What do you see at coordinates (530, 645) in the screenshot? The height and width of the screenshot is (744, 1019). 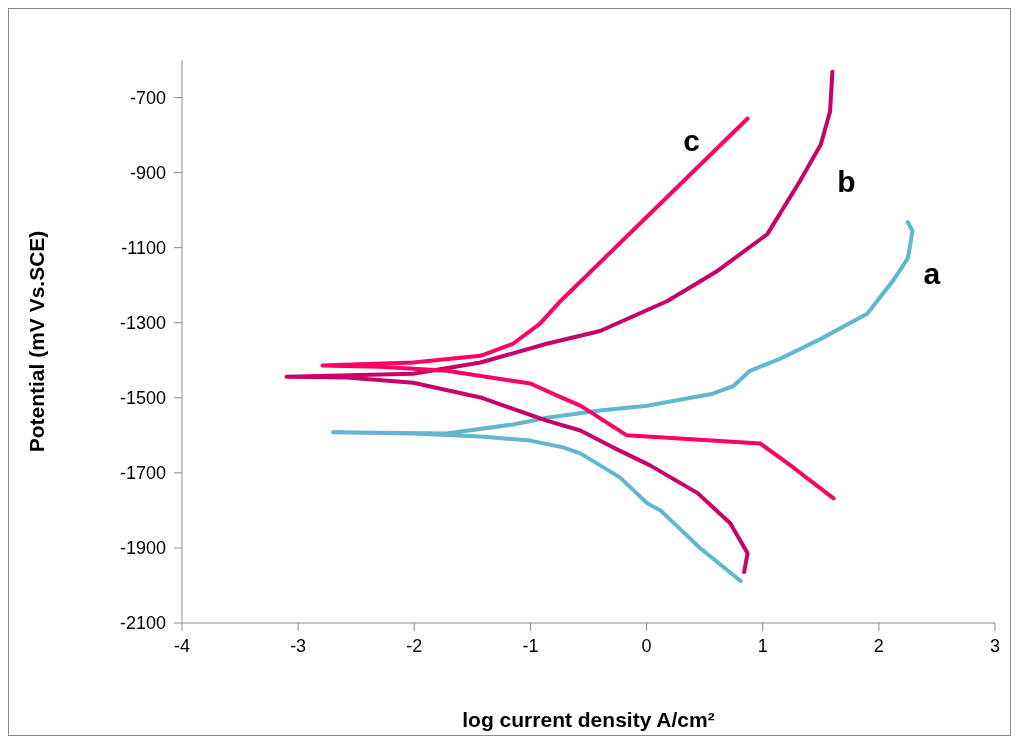 I see `x-tick-label: -1` at bounding box center [530, 645].